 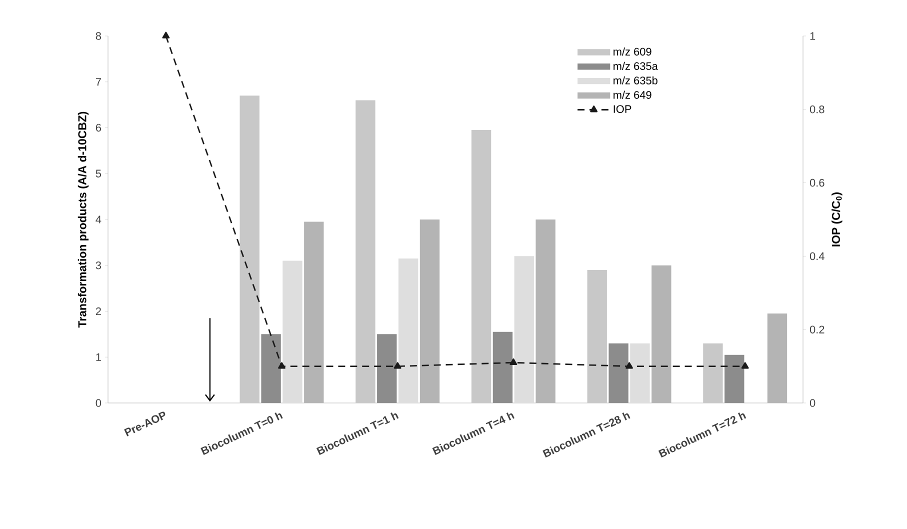 I want to click on y-tick-label: 7, so click(x=98, y=82).